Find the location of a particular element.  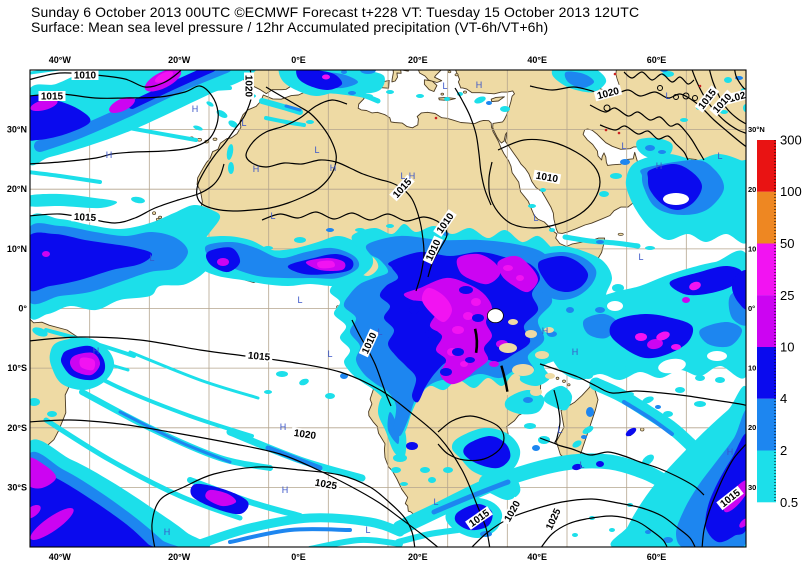

svg-text: 30 is located at coordinates (752, 487).